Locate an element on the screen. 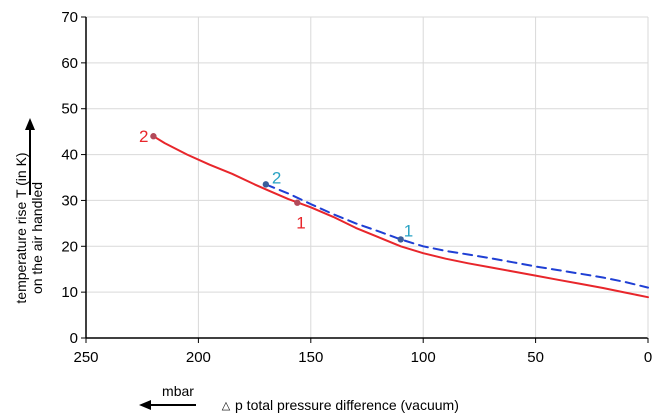 The width and height of the screenshot is (653, 414). y-tick-labels: 0 10 20 30 40 50 60 70 is located at coordinates (69, 178).